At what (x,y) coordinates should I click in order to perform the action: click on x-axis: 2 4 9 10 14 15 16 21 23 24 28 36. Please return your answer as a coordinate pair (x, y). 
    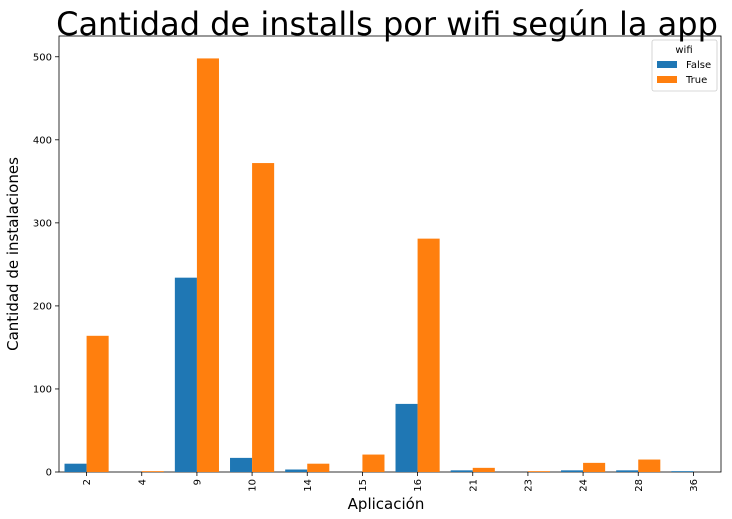
    Looking at the image, I should click on (391, 482).